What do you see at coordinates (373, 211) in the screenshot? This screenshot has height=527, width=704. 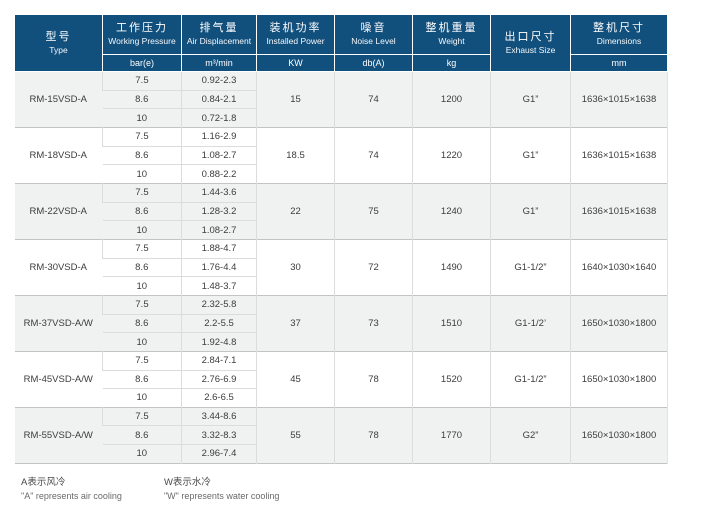 I see `noise-value: 75` at bounding box center [373, 211].